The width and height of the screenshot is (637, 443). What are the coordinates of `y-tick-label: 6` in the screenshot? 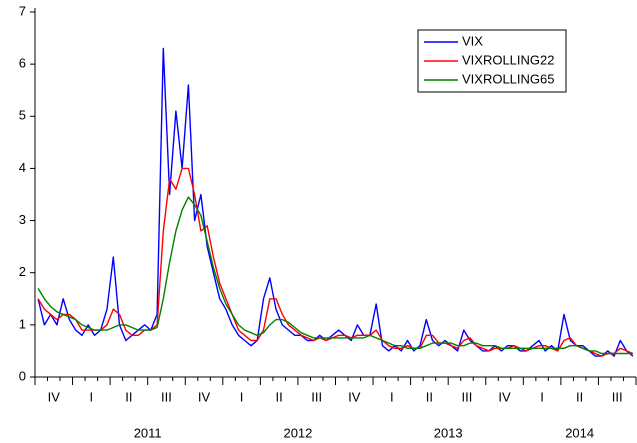 It's located at (22, 63).